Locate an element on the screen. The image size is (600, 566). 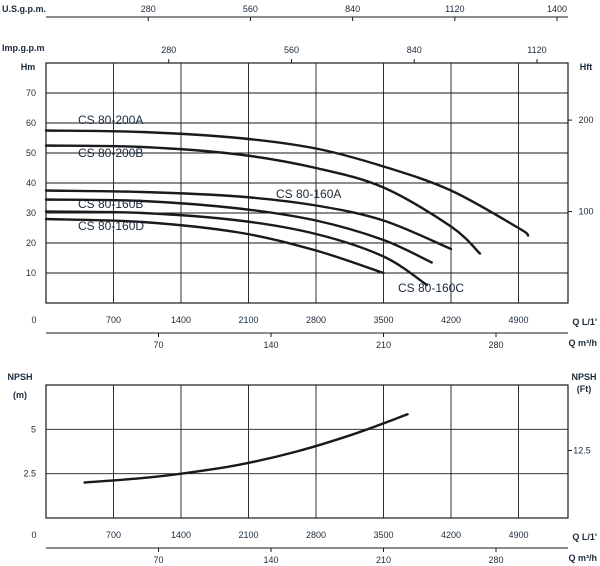
head-y-tick-label: 70 is located at coordinates (31, 93).